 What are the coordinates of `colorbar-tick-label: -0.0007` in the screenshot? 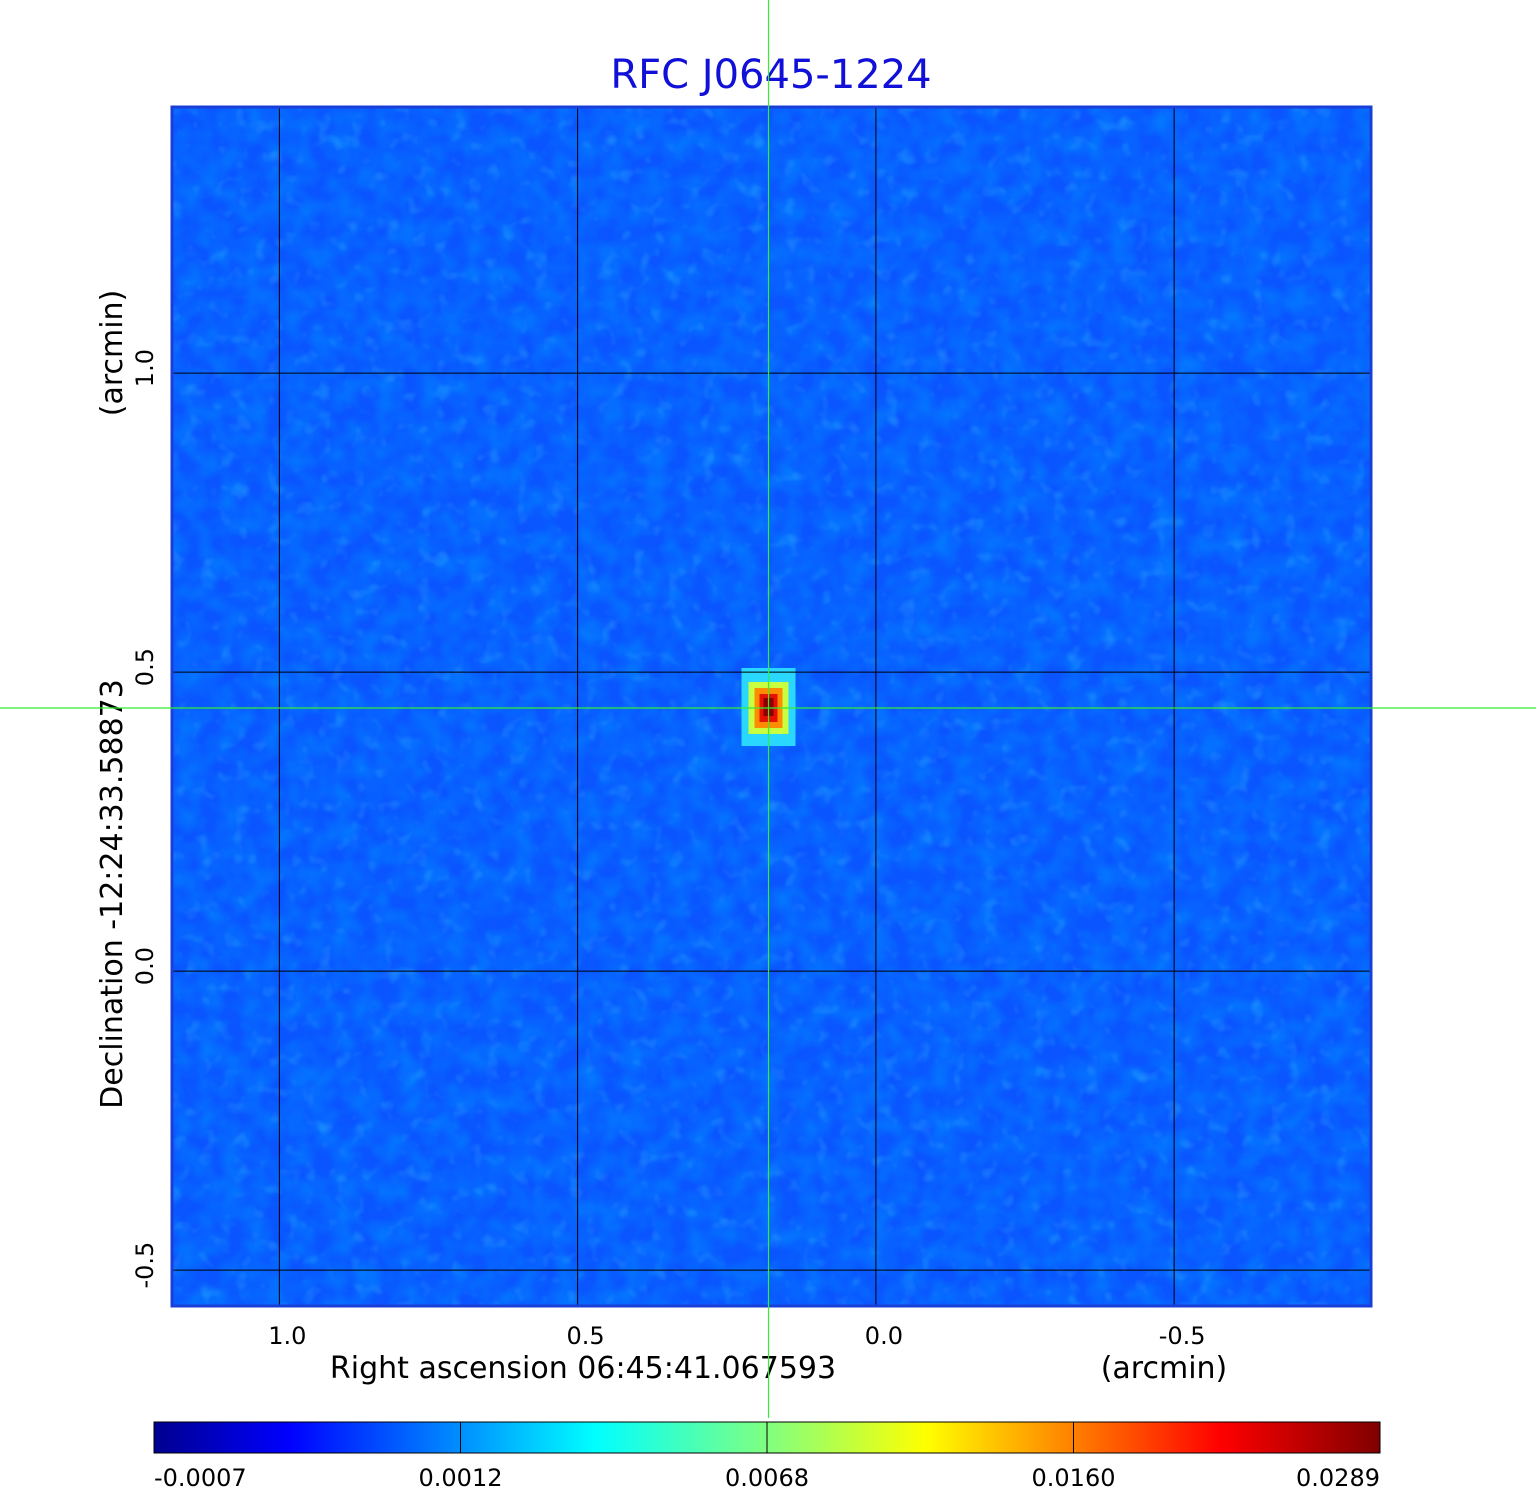 It's located at (200, 1478).